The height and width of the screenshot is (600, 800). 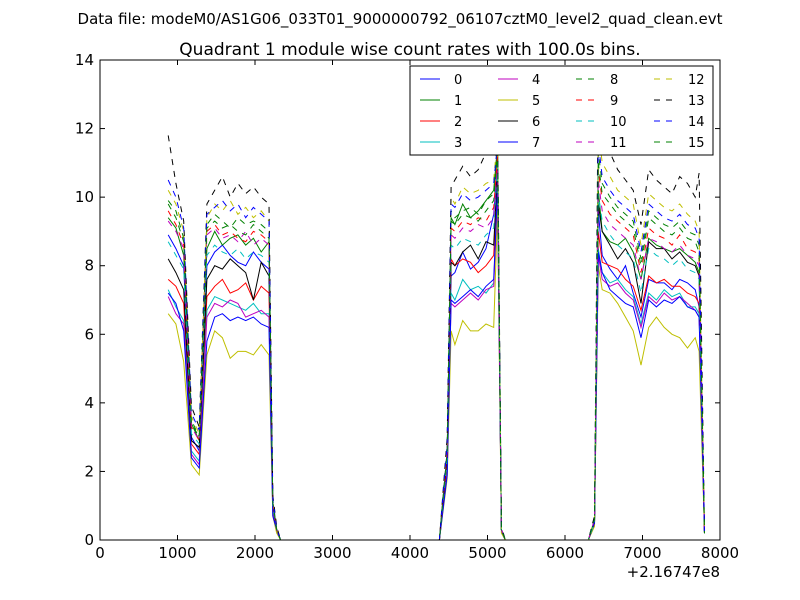 I want to click on x-tick-label: 0, so click(x=100, y=553).